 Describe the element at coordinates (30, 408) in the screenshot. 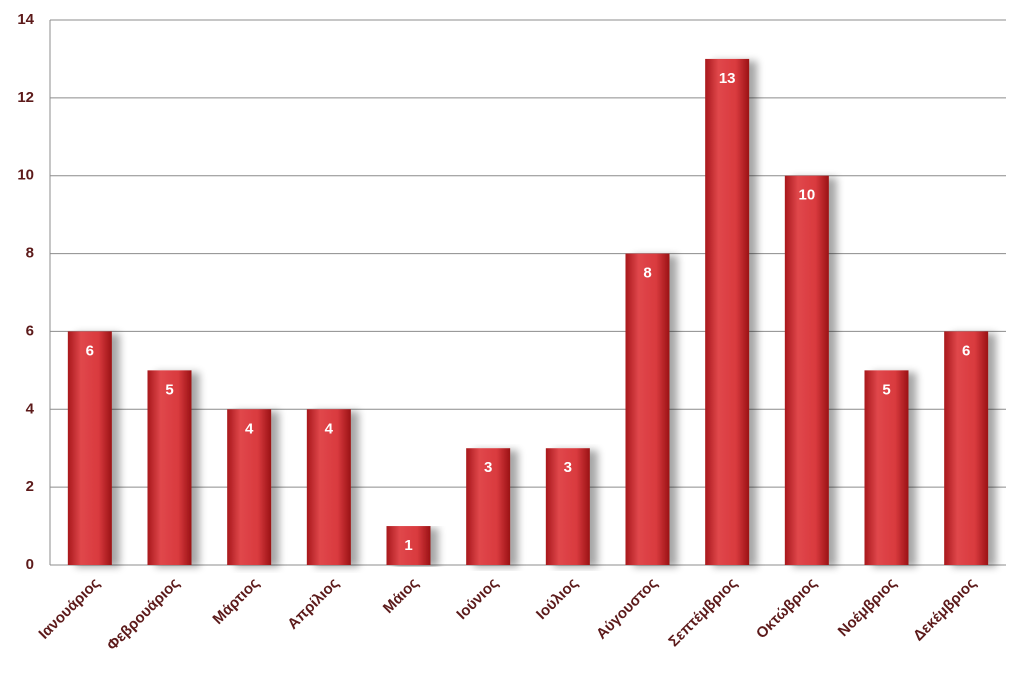

I see `y-tick-label: 4` at that location.